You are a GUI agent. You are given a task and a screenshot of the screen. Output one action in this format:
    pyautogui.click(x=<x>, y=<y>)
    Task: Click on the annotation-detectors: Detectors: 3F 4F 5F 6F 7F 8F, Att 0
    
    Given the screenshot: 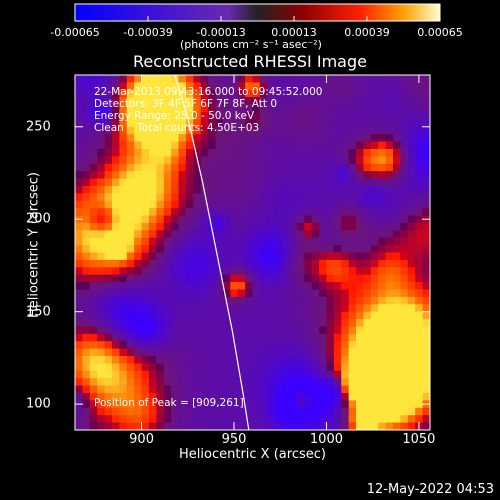 What is the action you would take?
    pyautogui.click(x=186, y=104)
    